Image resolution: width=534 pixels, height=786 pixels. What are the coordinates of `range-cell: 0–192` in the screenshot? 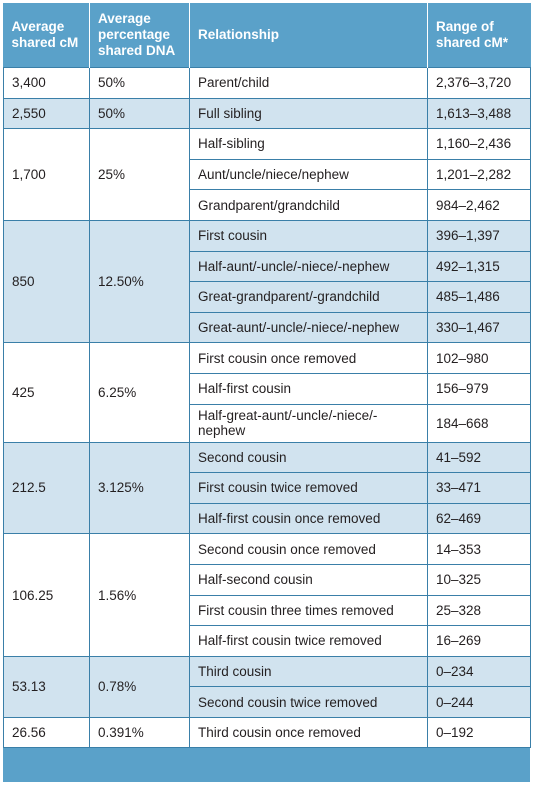 It's located at (479, 732).